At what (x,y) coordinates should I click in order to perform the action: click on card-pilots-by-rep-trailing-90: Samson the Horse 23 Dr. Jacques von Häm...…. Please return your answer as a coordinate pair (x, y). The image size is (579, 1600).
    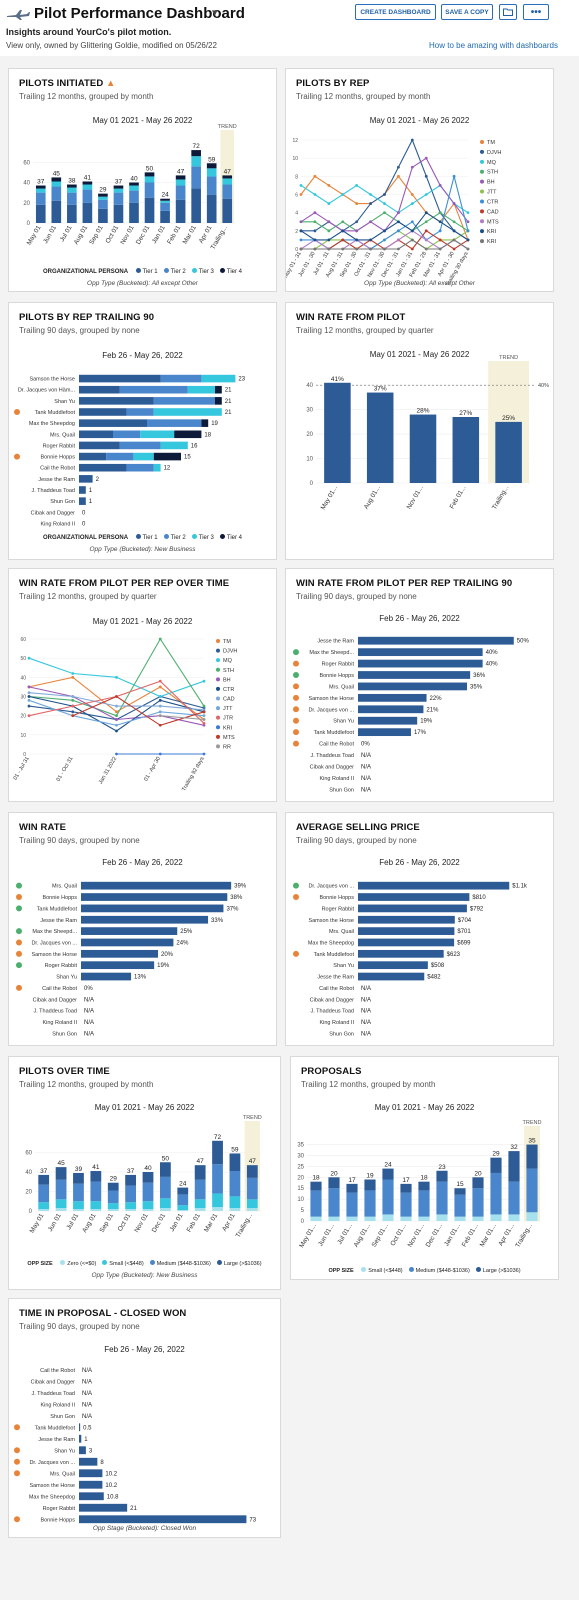
    Looking at the image, I should click on (142, 431).